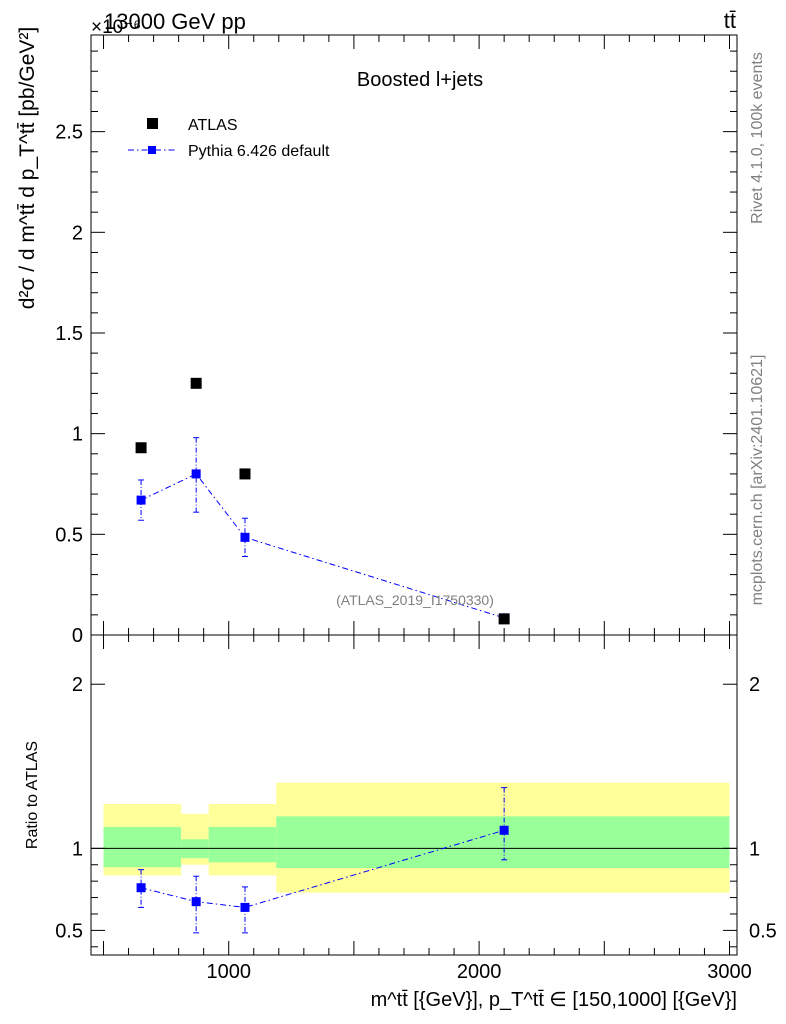  What do you see at coordinates (415, 600) in the screenshot?
I see `analysis-tag: (ATLAS_2019_I1750330)` at bounding box center [415, 600].